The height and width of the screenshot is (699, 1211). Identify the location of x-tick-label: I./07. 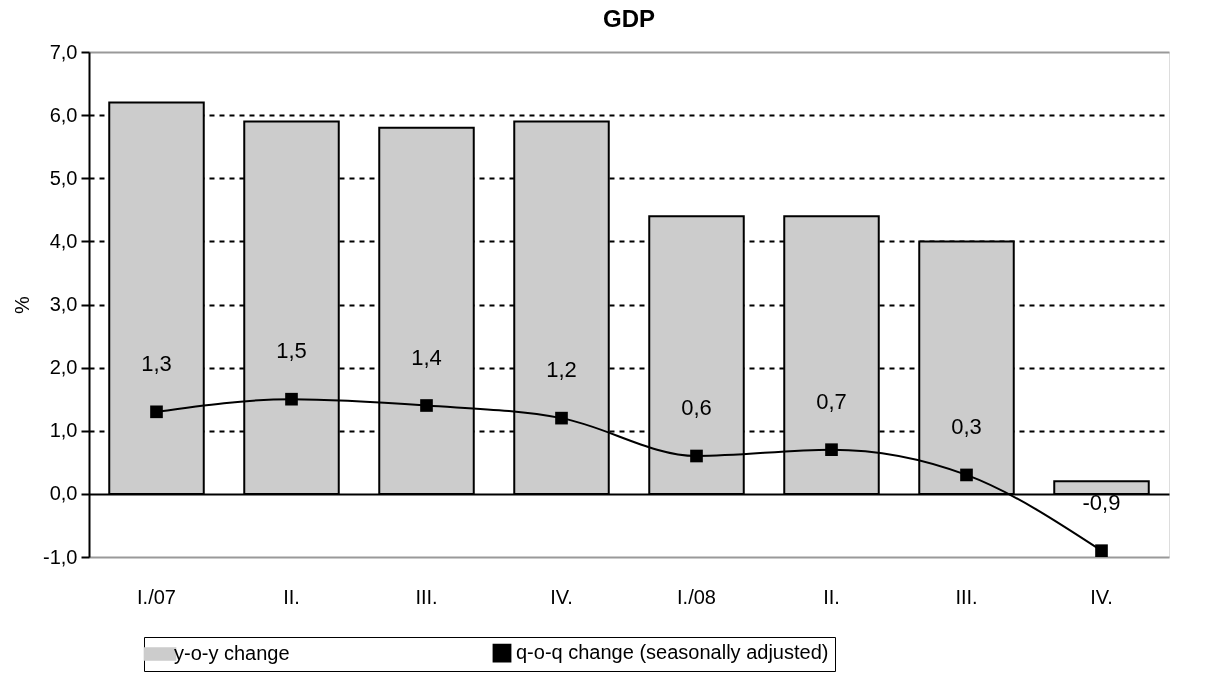
(156, 596).